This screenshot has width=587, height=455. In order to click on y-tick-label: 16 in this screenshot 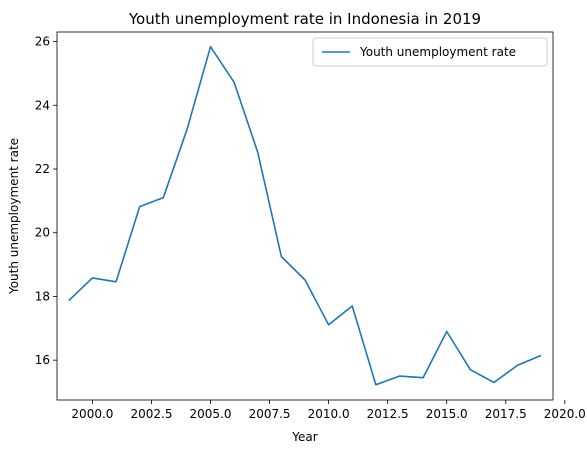, I will do `click(42, 360)`.